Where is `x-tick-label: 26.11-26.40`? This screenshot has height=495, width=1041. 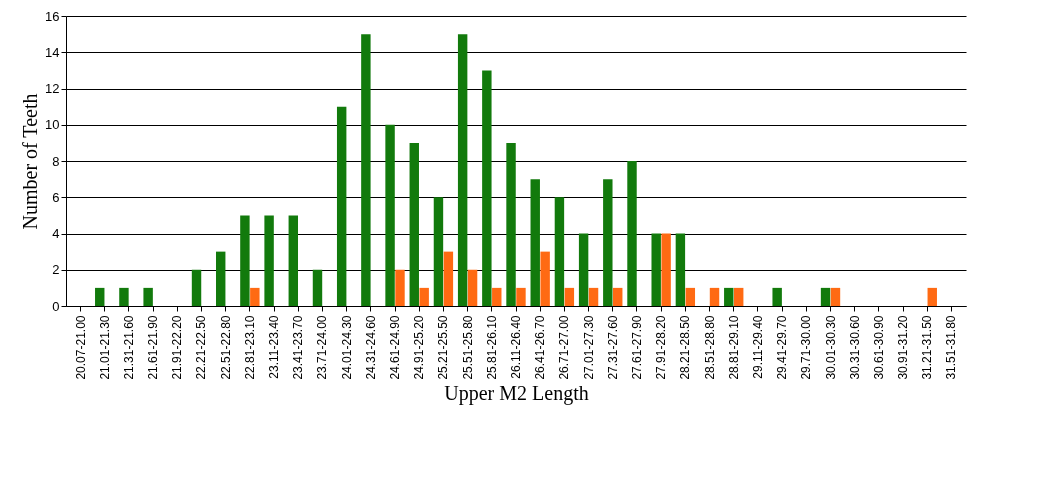 x-tick-label: 26.11-26.40 is located at coordinates (516, 347).